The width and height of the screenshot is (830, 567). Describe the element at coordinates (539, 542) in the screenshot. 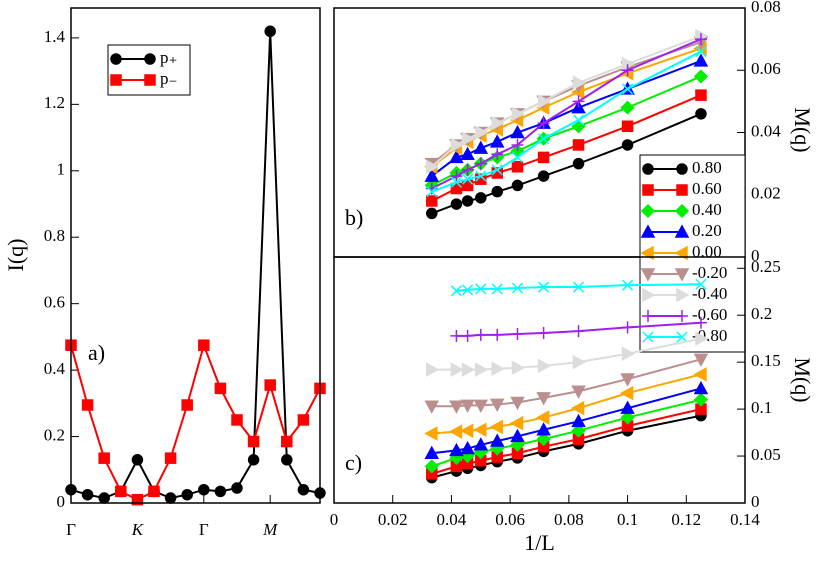

I see `x-axis-label: 1/L` at that location.